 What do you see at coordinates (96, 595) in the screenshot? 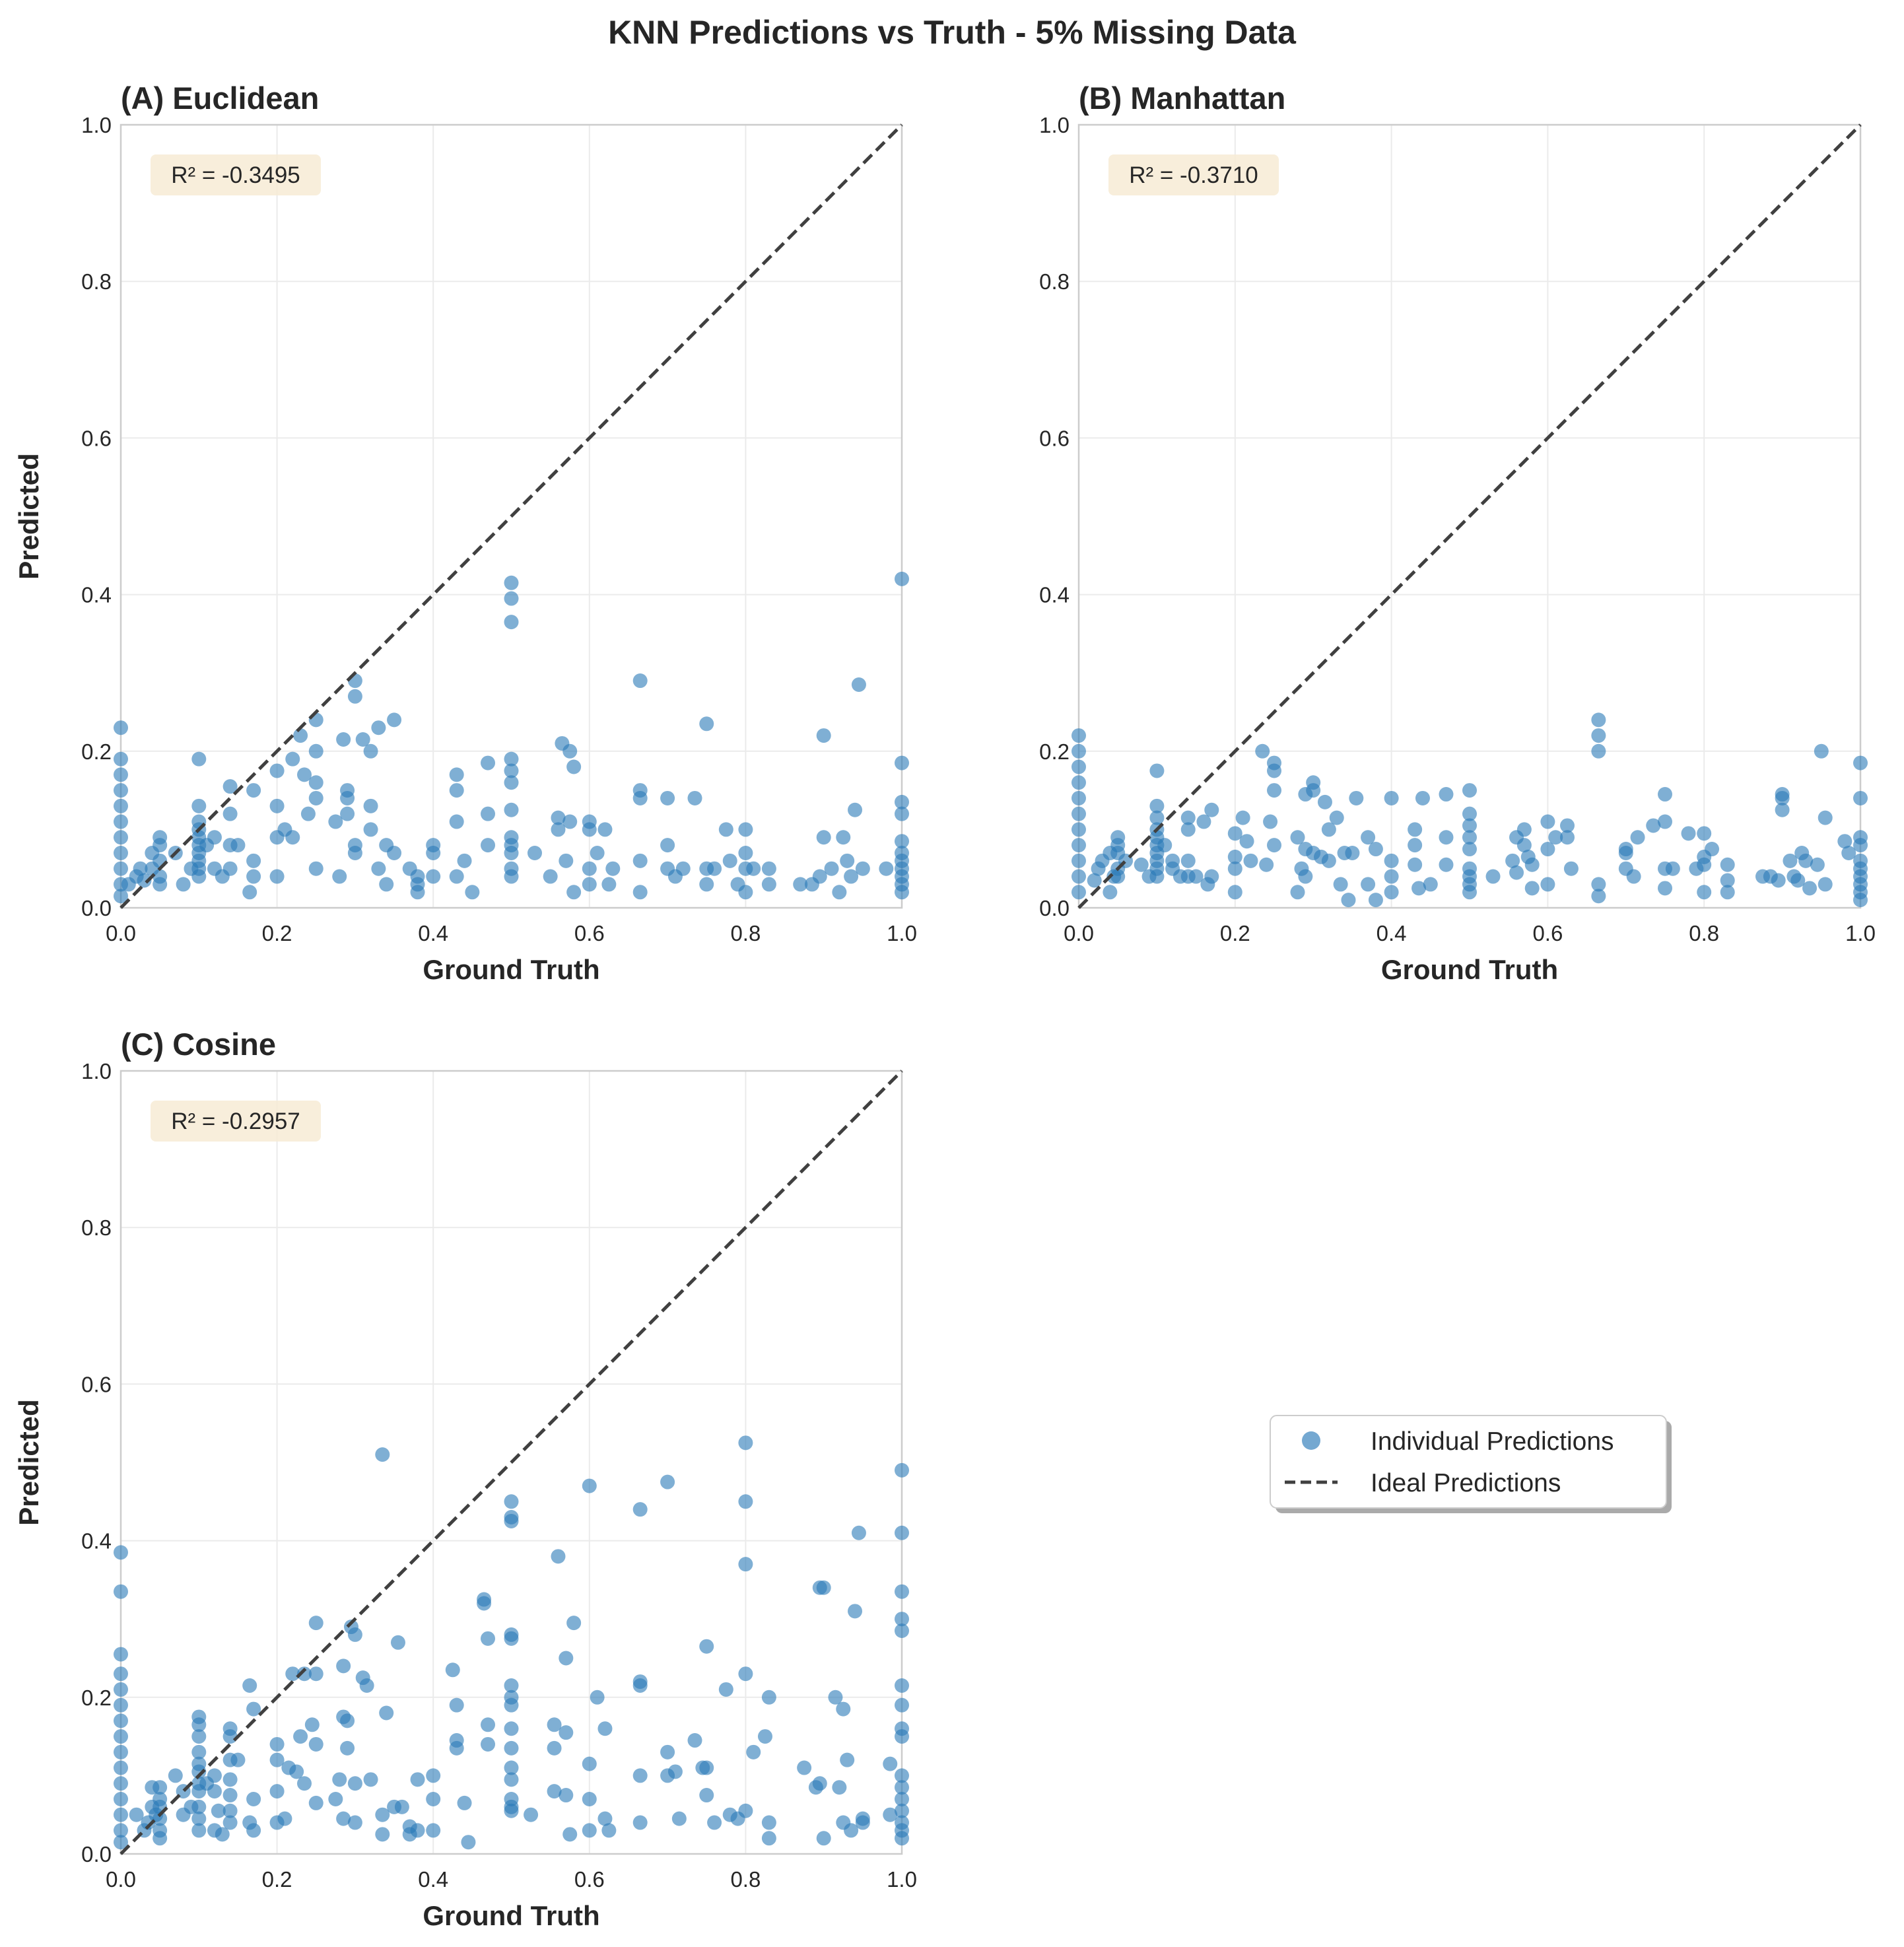
I see `y-tick-label: 0.4` at bounding box center [96, 595].